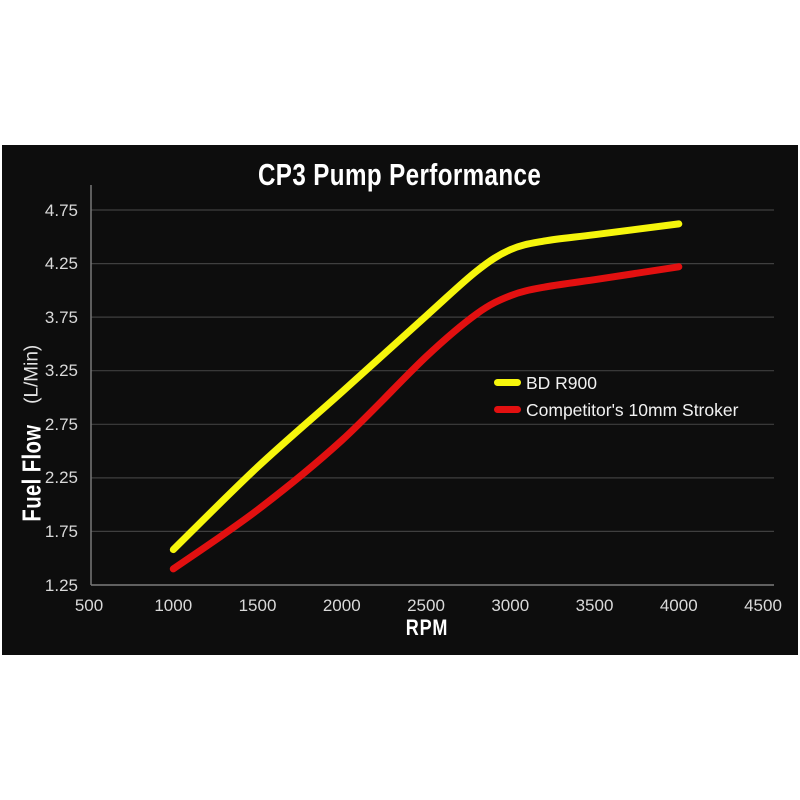  Describe the element at coordinates (341, 605) in the screenshot. I see `x-tick-label: 2000` at that location.